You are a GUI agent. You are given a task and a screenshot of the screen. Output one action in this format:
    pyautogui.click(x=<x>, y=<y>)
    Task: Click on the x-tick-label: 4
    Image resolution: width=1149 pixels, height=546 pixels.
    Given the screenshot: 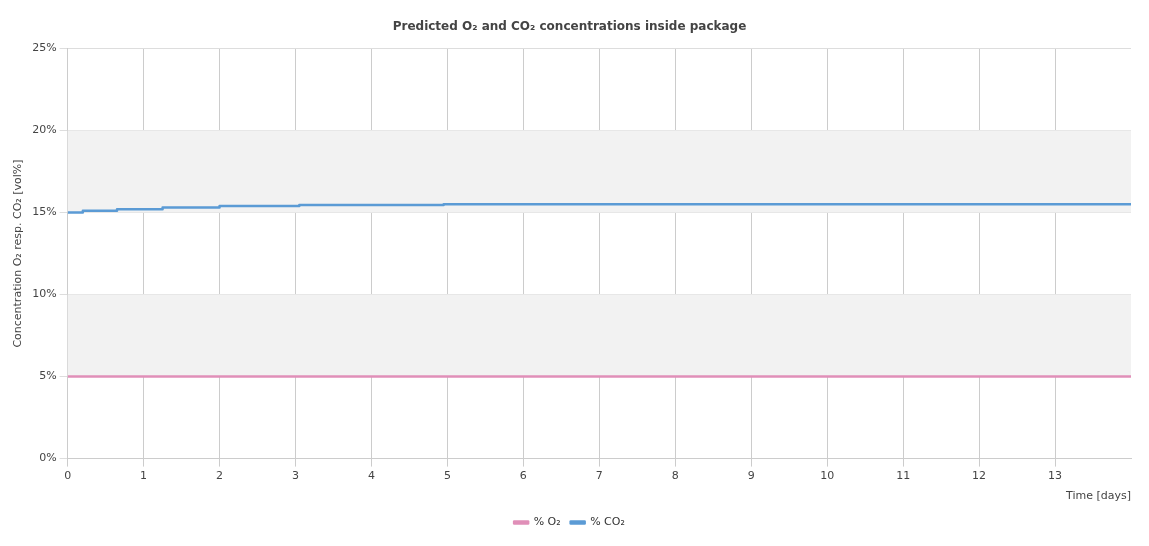 What is the action you would take?
    pyautogui.click(x=371, y=476)
    